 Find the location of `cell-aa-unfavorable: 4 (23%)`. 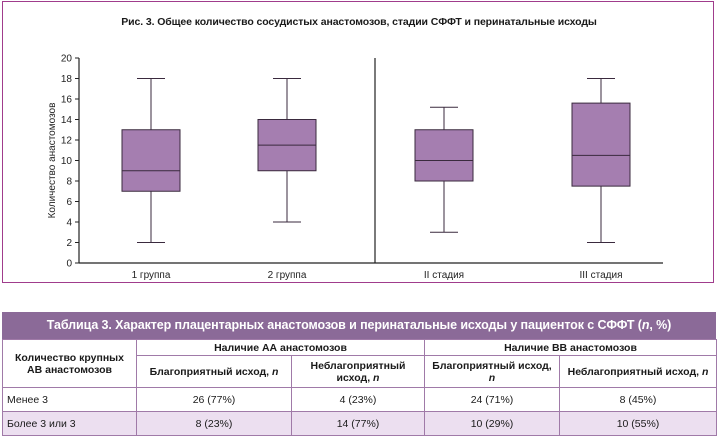

cell-aa-unfavorable: 4 (23%) is located at coordinates (358, 399).